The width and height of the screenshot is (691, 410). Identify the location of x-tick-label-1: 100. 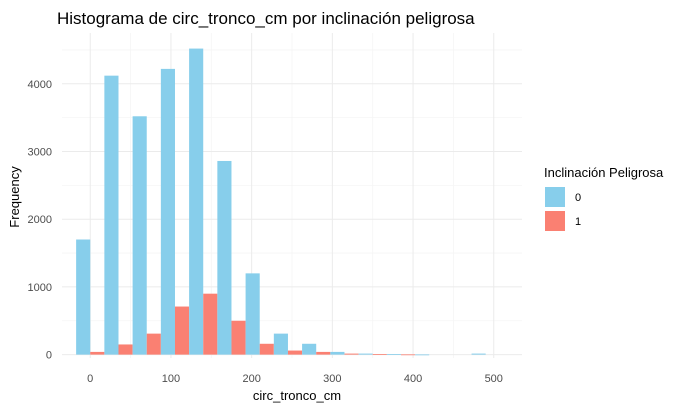
(171, 379).